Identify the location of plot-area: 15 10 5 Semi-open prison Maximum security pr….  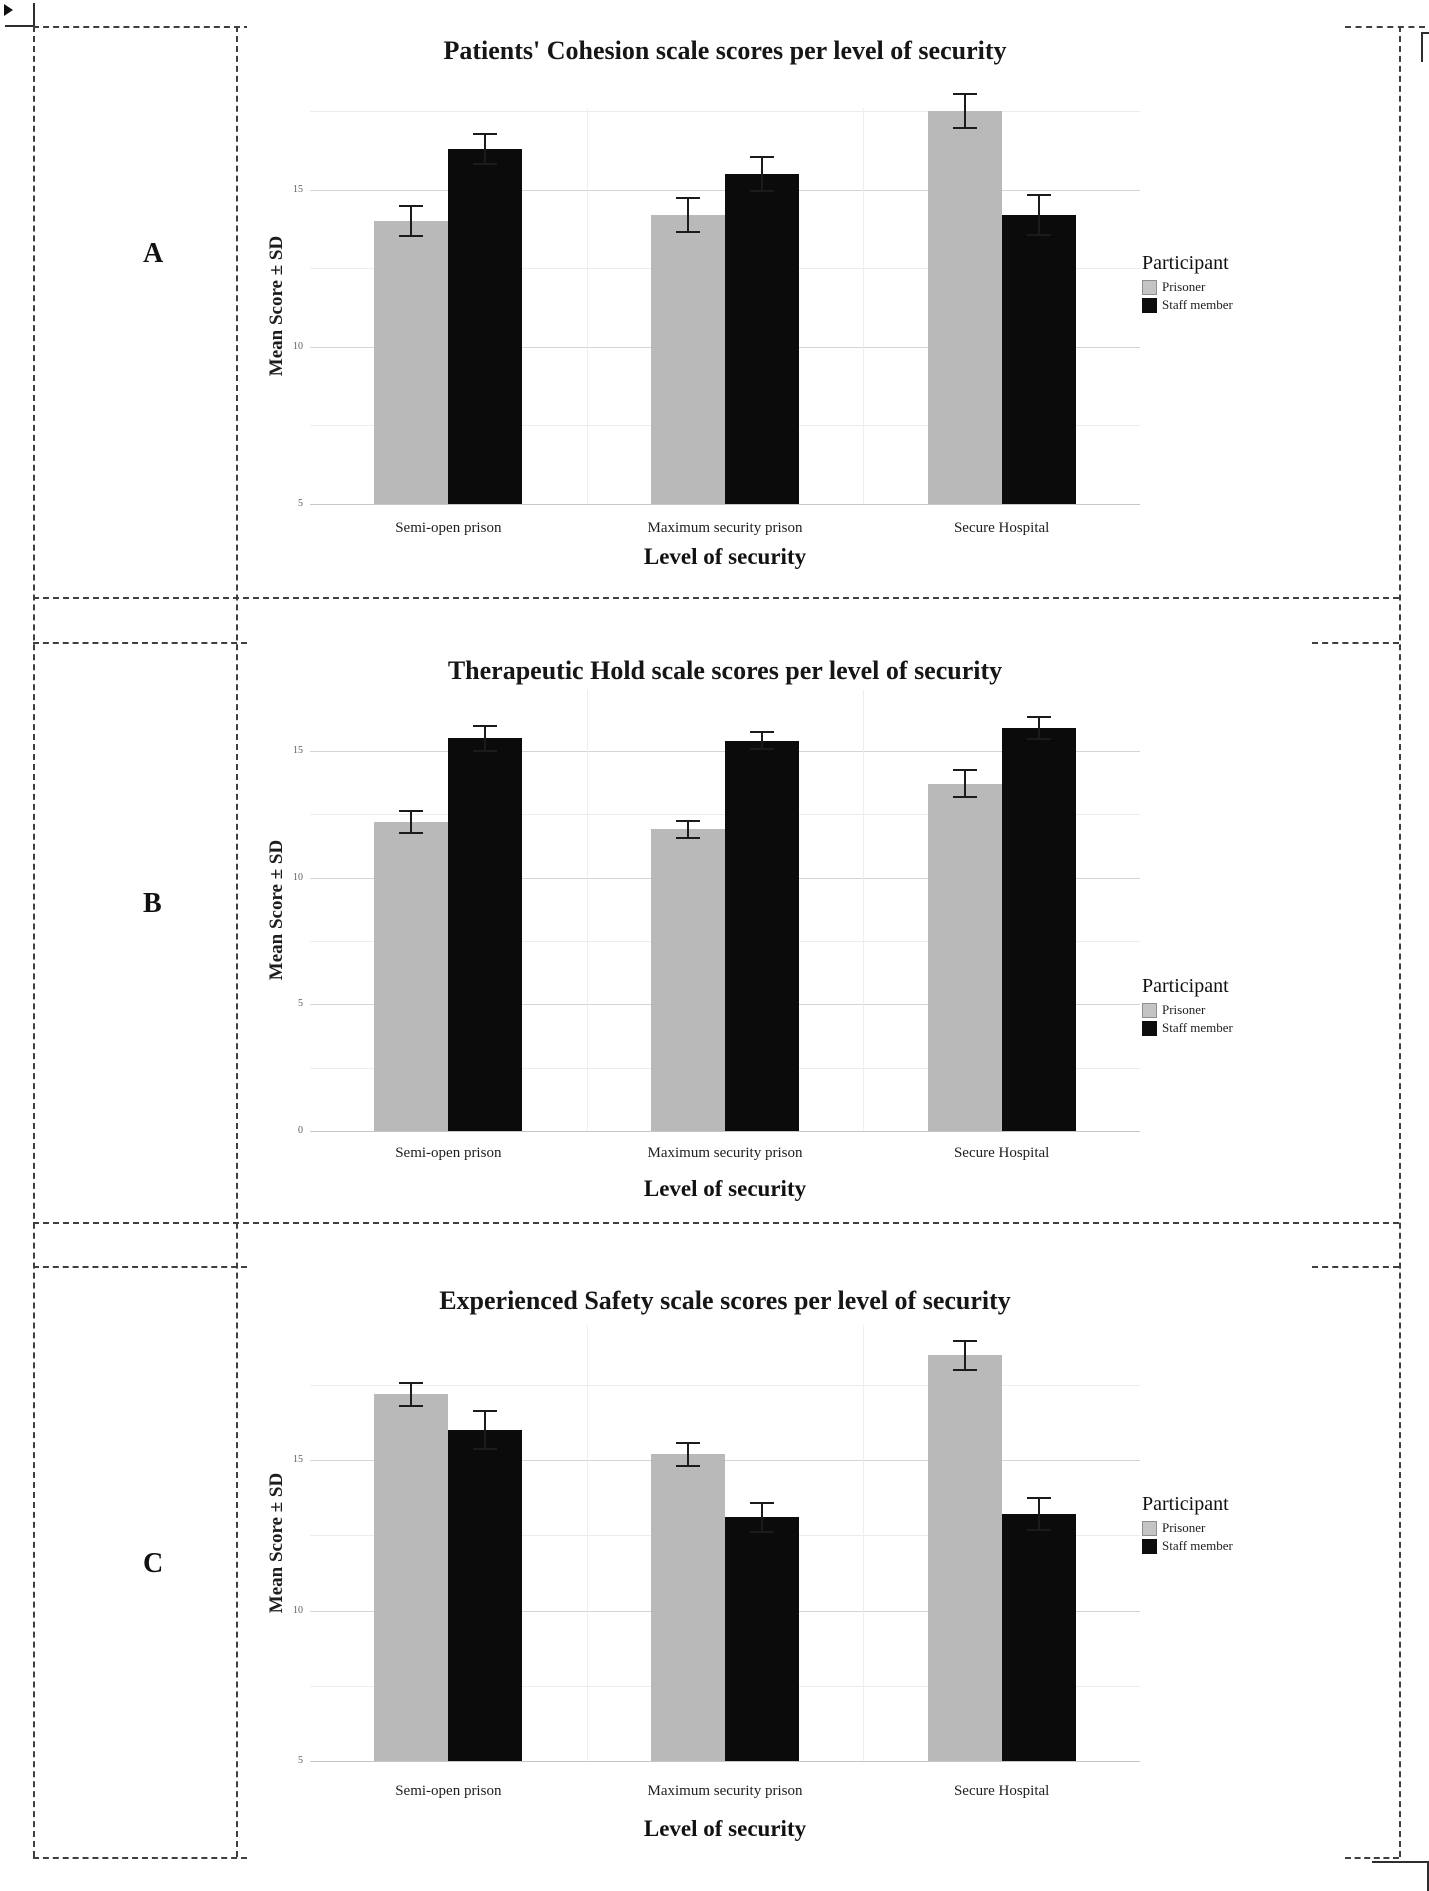
(716, 314).